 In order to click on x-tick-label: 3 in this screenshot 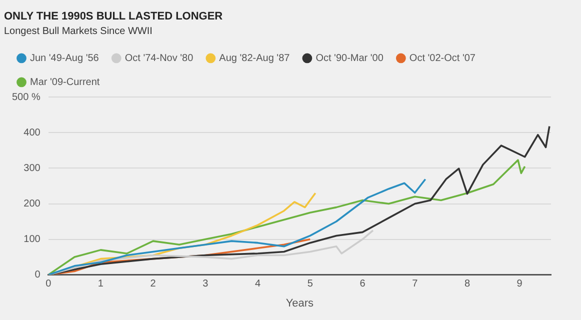, I will do `click(205, 284)`.